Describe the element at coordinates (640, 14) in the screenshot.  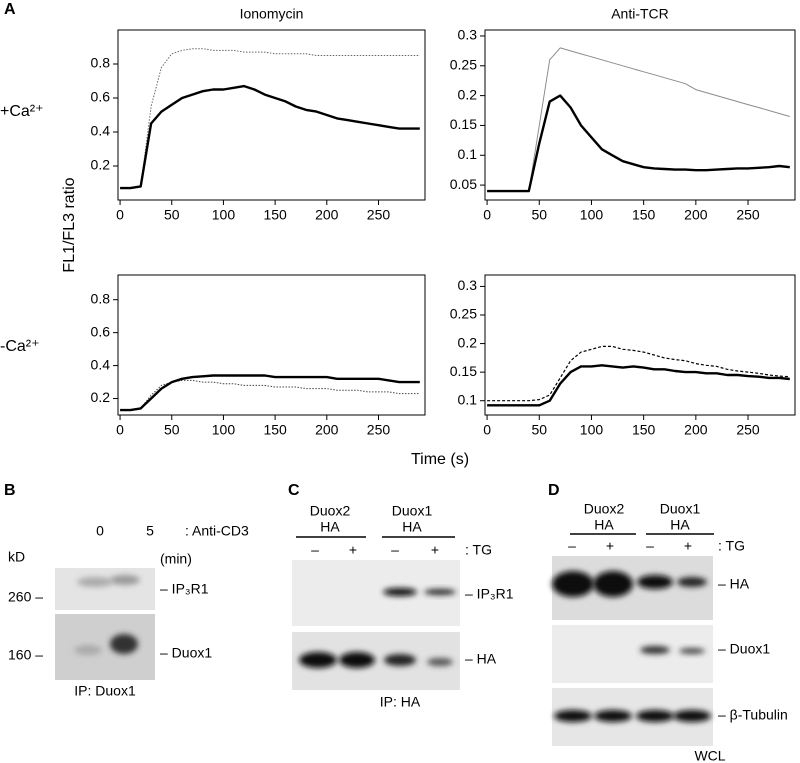
I see `chart-title: Anti-TCR` at that location.